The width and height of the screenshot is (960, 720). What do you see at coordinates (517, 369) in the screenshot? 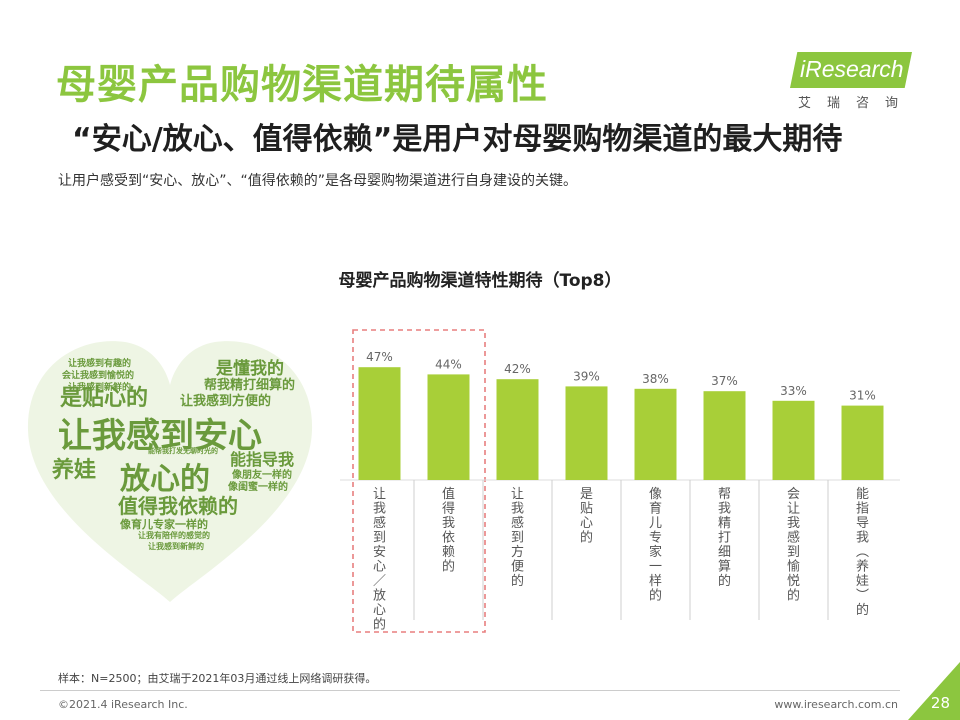
I see `data-label: 42%` at bounding box center [517, 369].